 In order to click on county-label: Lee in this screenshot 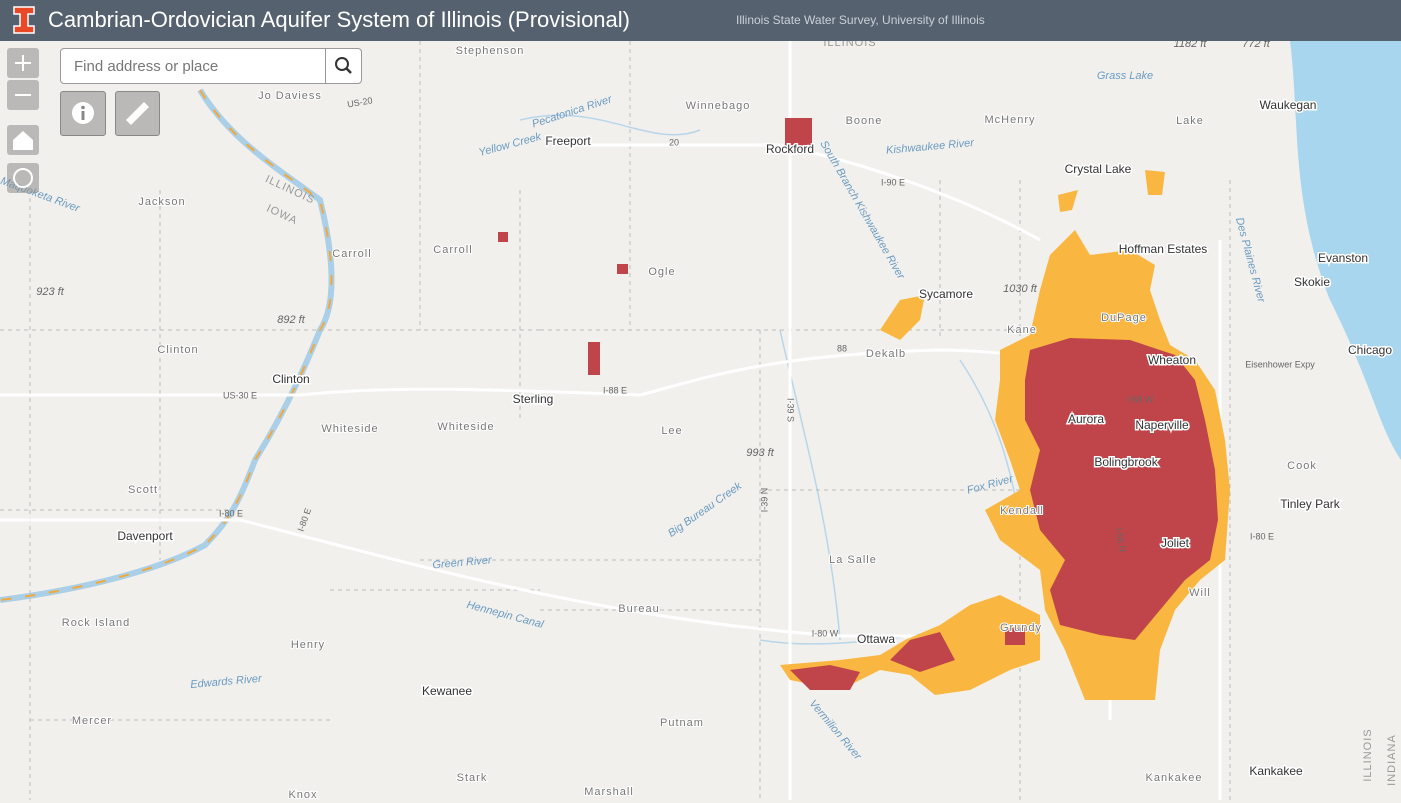, I will do `click(671, 431)`.